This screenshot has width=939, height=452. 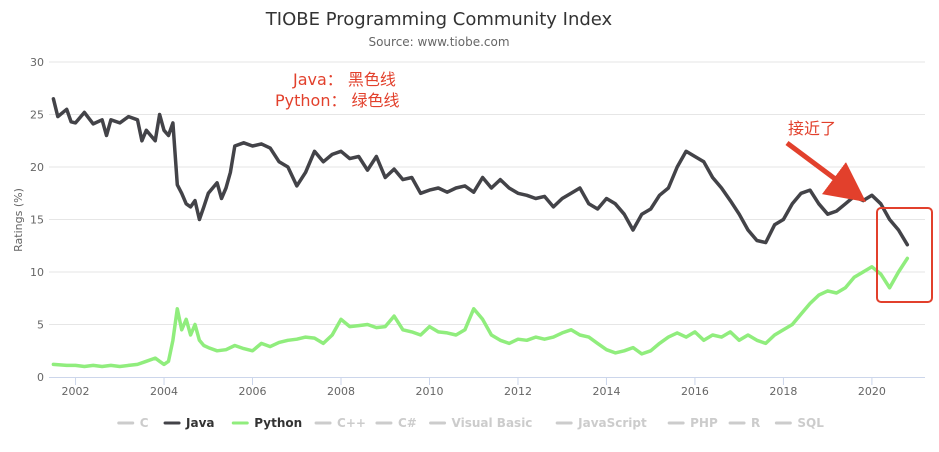 What do you see at coordinates (337, 100) in the screenshot?
I see `annotation-python-note: Python： 绿色线` at bounding box center [337, 100].